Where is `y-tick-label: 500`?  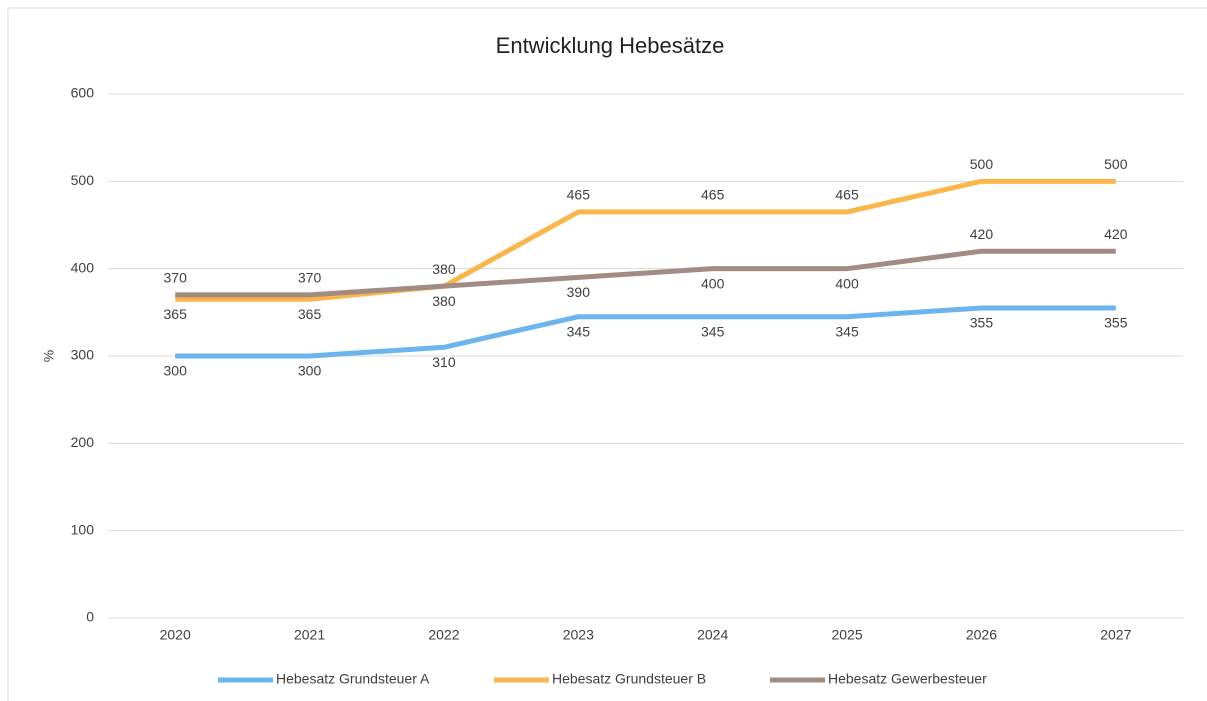
y-tick-label: 500 is located at coordinates (83, 180).